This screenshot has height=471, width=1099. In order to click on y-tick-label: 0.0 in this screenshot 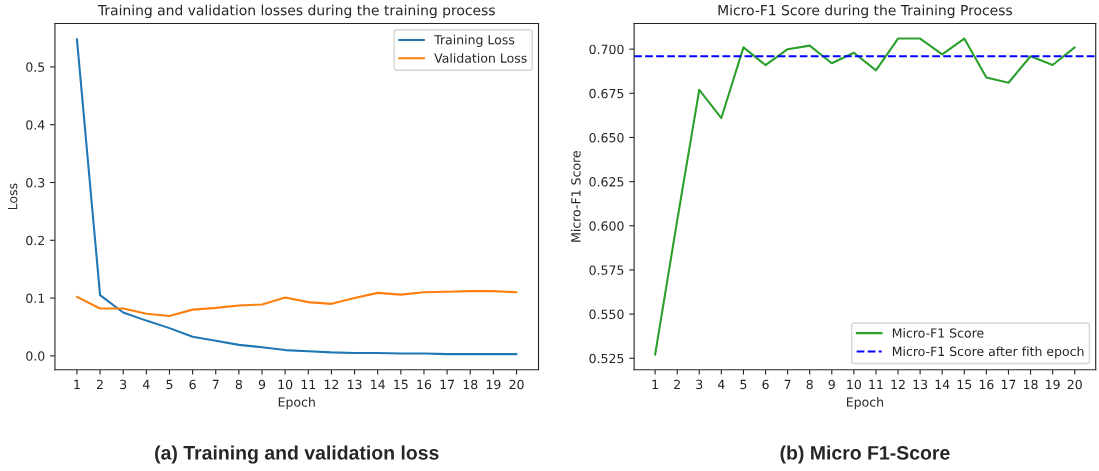, I will do `click(35, 356)`.